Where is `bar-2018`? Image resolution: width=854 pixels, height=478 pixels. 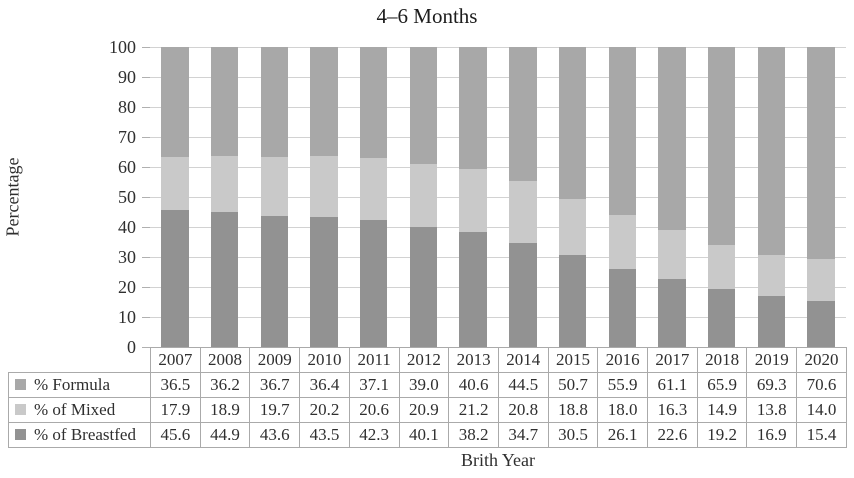 bar-2018 is located at coordinates (722, 197).